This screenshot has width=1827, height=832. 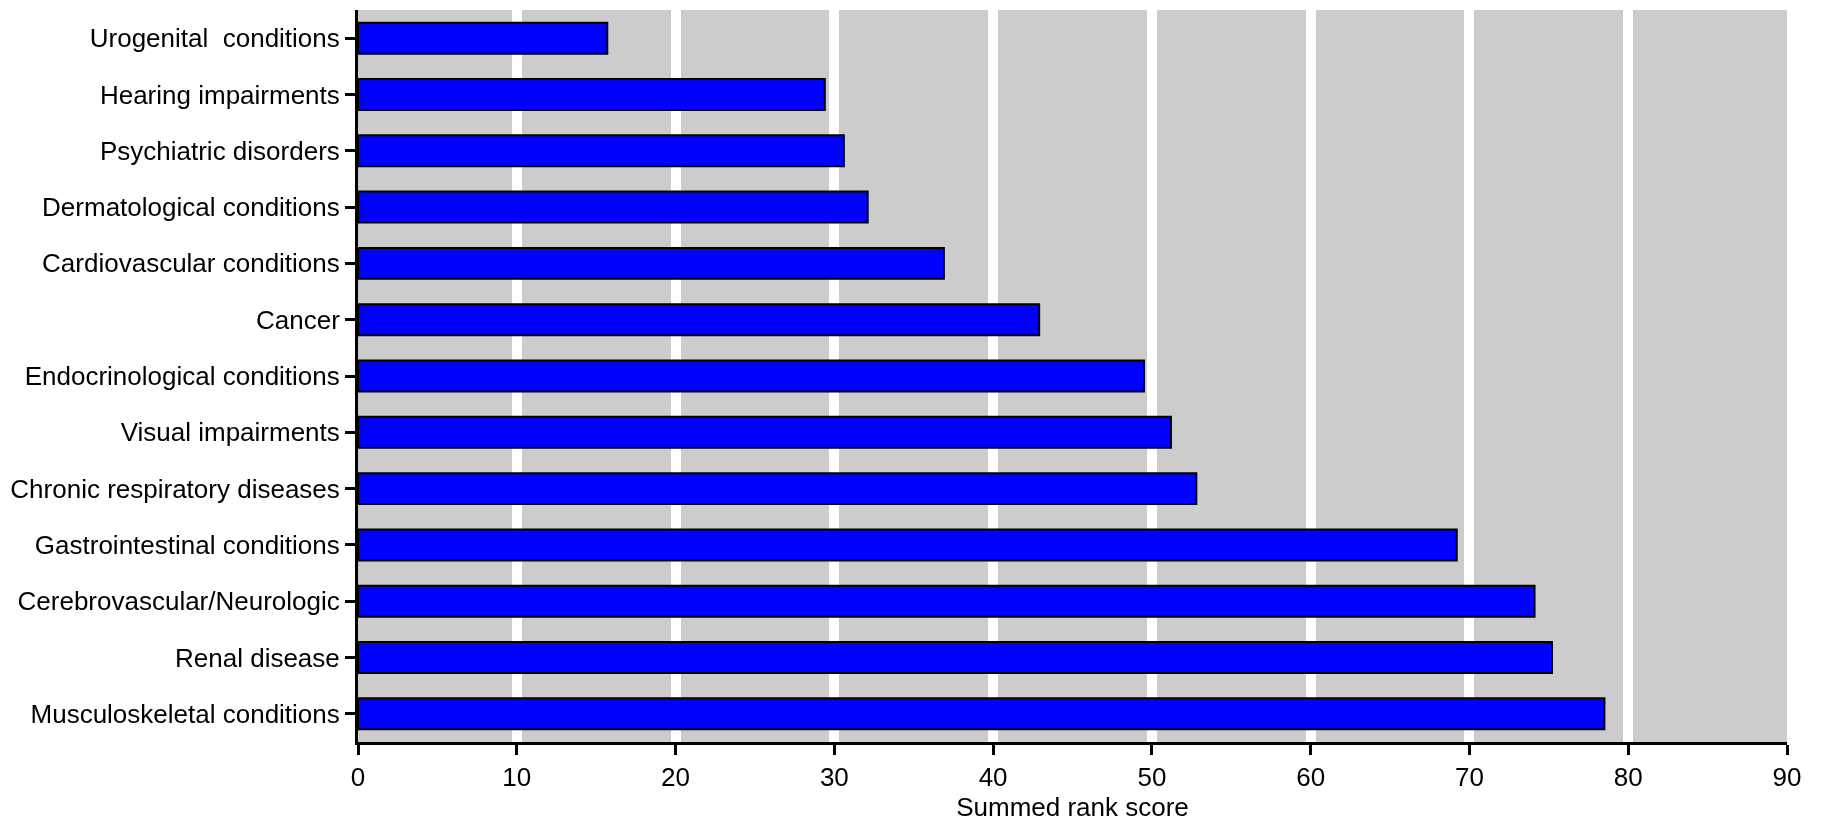 What do you see at coordinates (257, 657) in the screenshot?
I see `y-tick-label: Renal disease` at bounding box center [257, 657].